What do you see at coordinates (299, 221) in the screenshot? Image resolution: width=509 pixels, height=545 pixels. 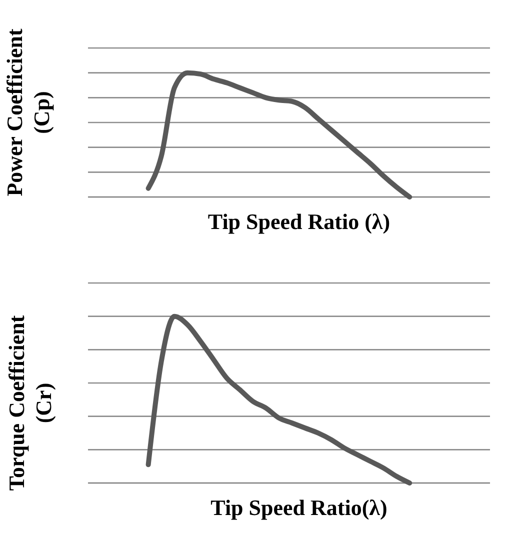 I see `x-axis-title: Tip Speed Ratio (λ)` at bounding box center [299, 221].